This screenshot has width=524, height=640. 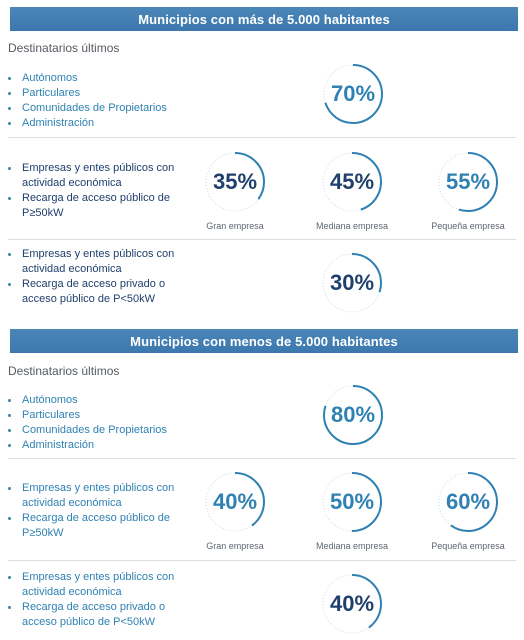 I want to click on percent-value: 35%, so click(x=235, y=181).